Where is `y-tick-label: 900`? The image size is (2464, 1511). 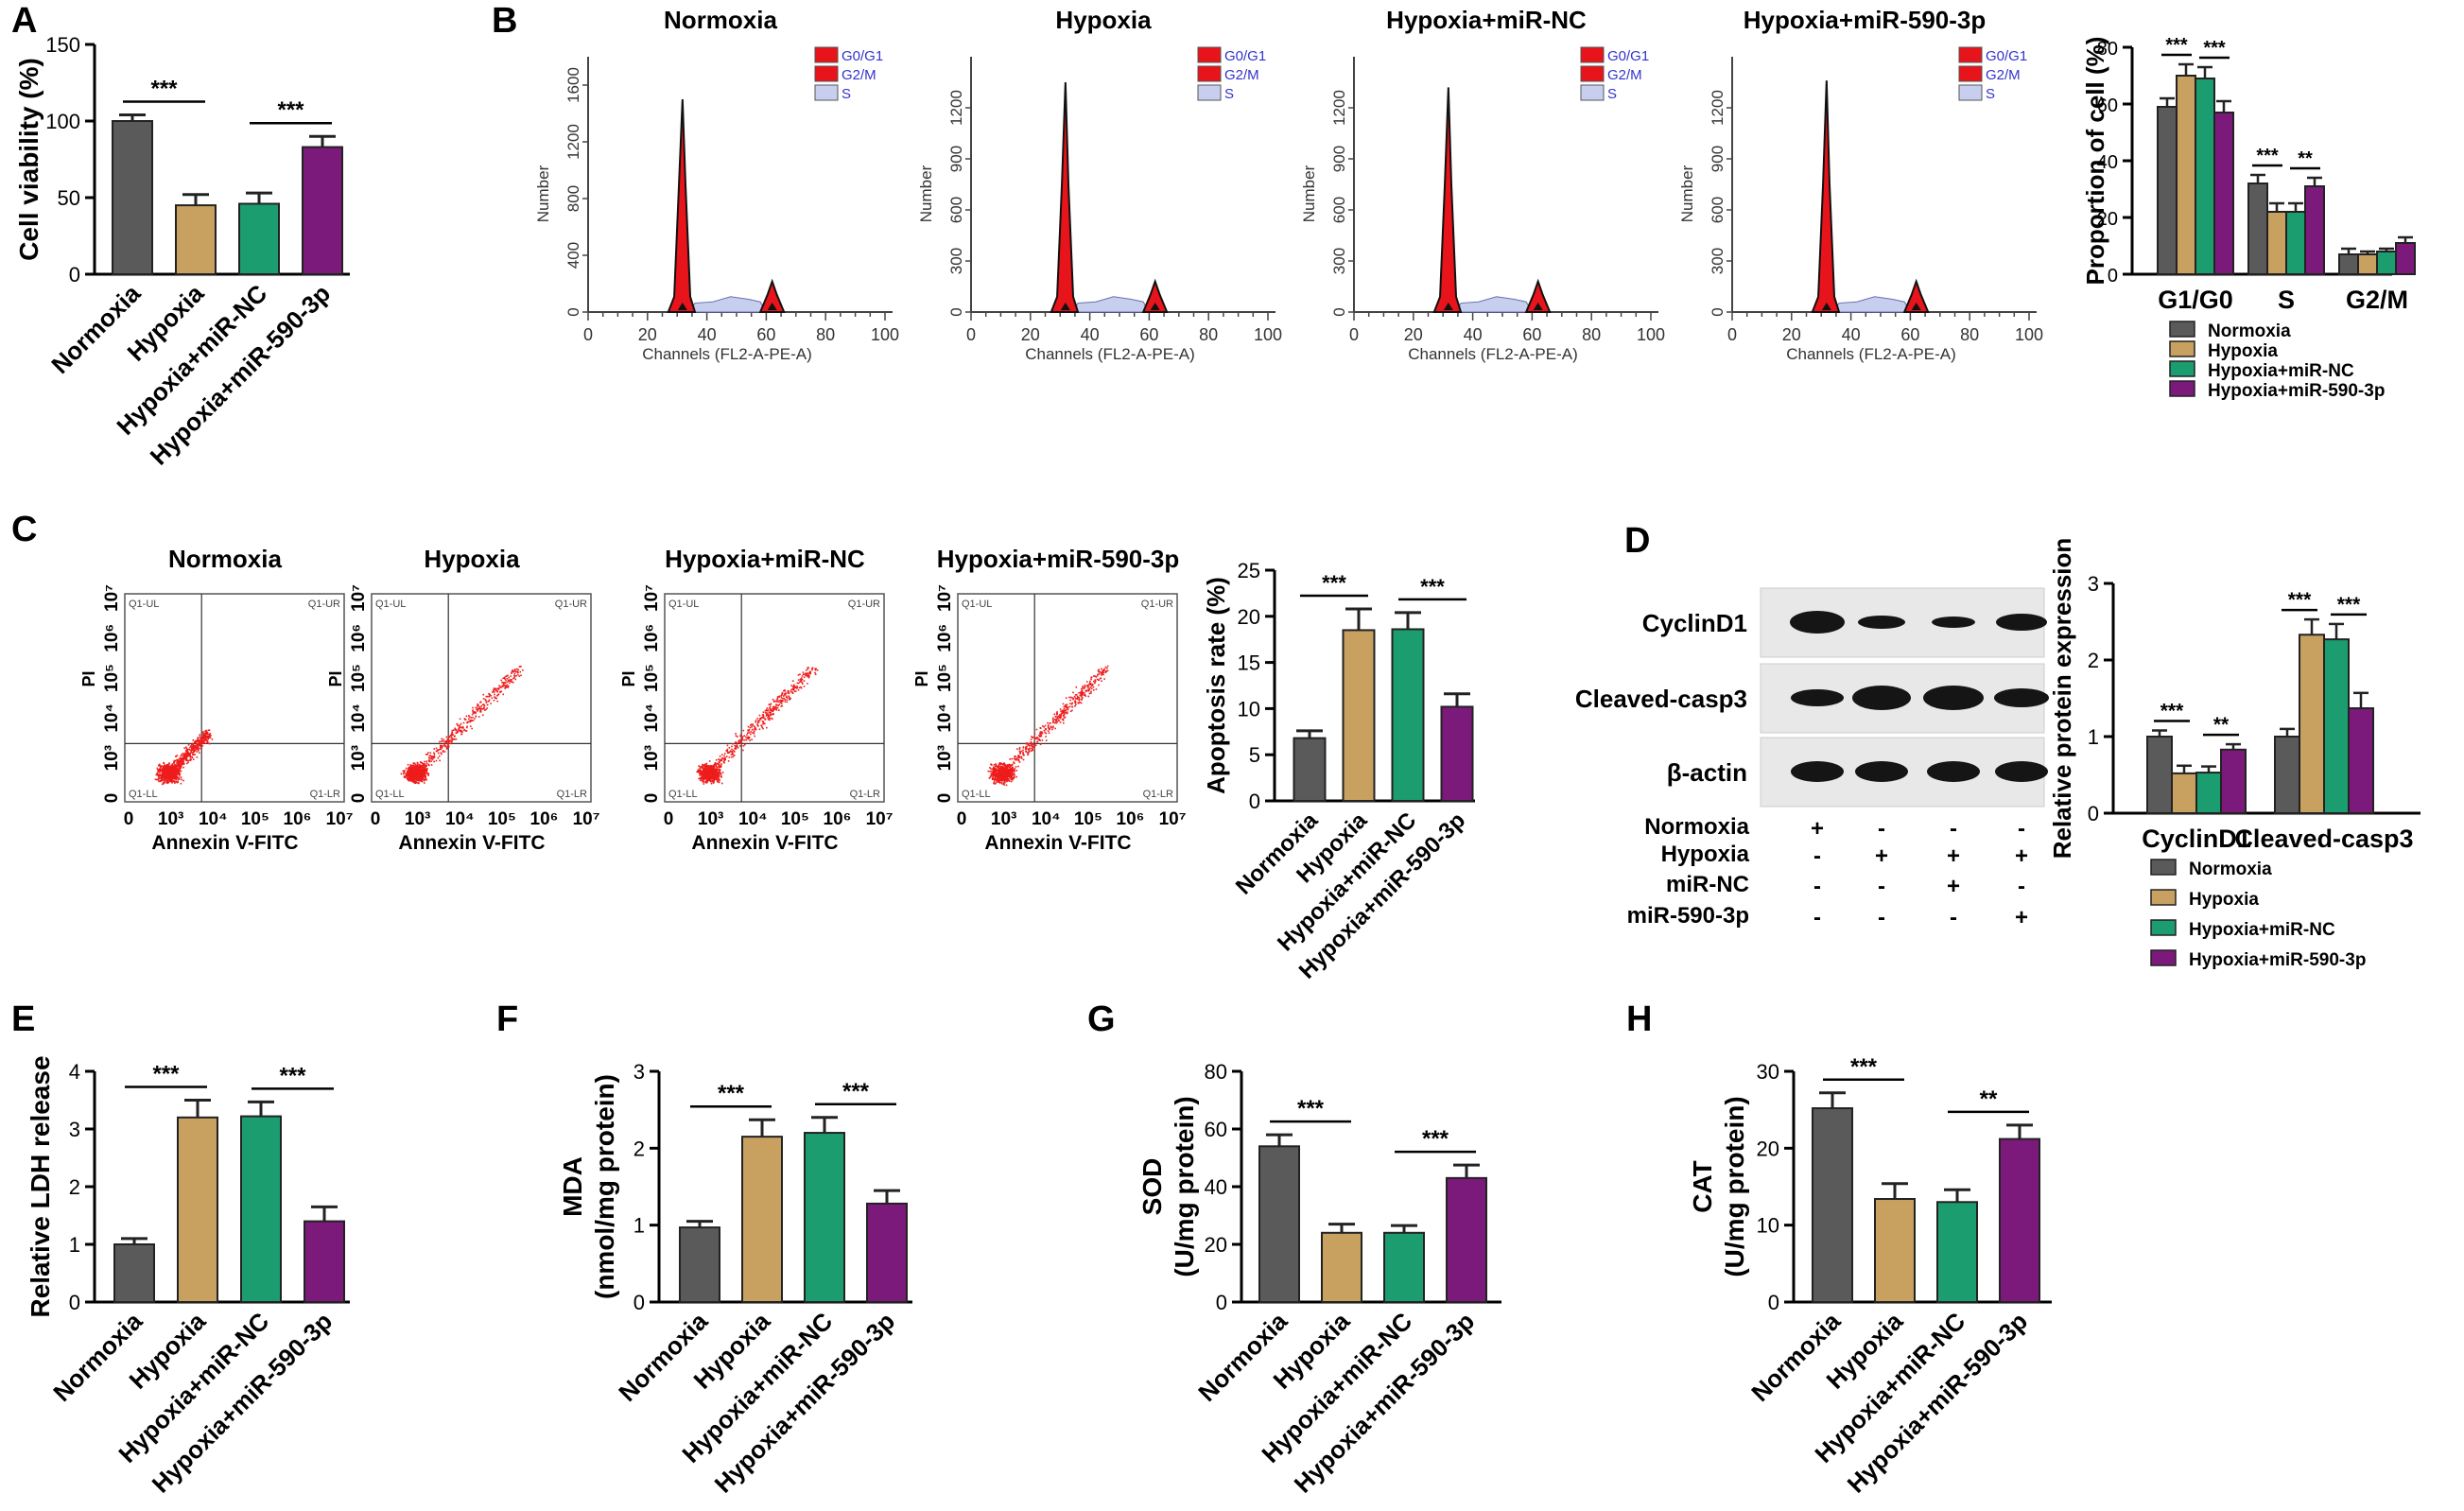 y-tick-label: 900 is located at coordinates (956, 159).